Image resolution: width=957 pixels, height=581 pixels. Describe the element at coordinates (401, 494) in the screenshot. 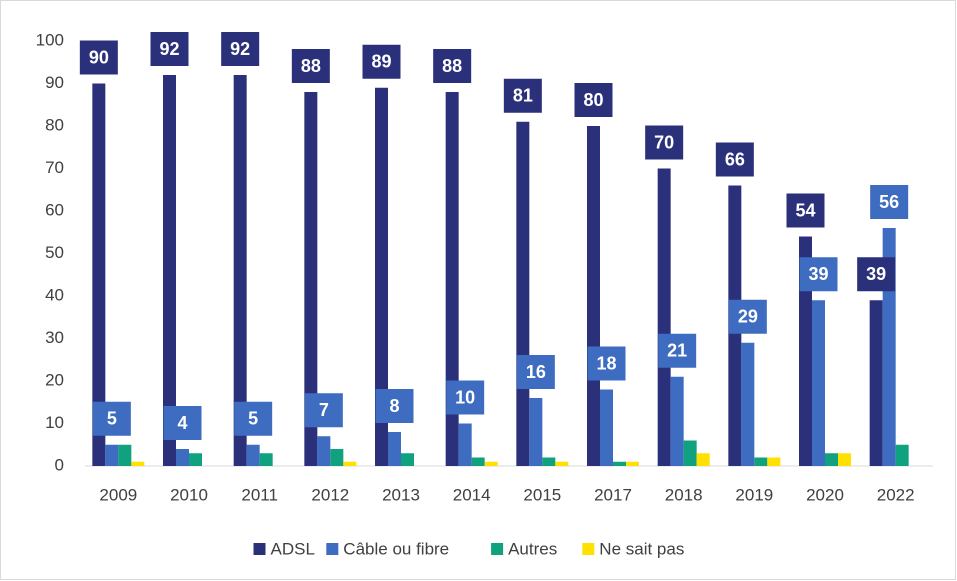

I see `x-tick-label: 2013` at that location.